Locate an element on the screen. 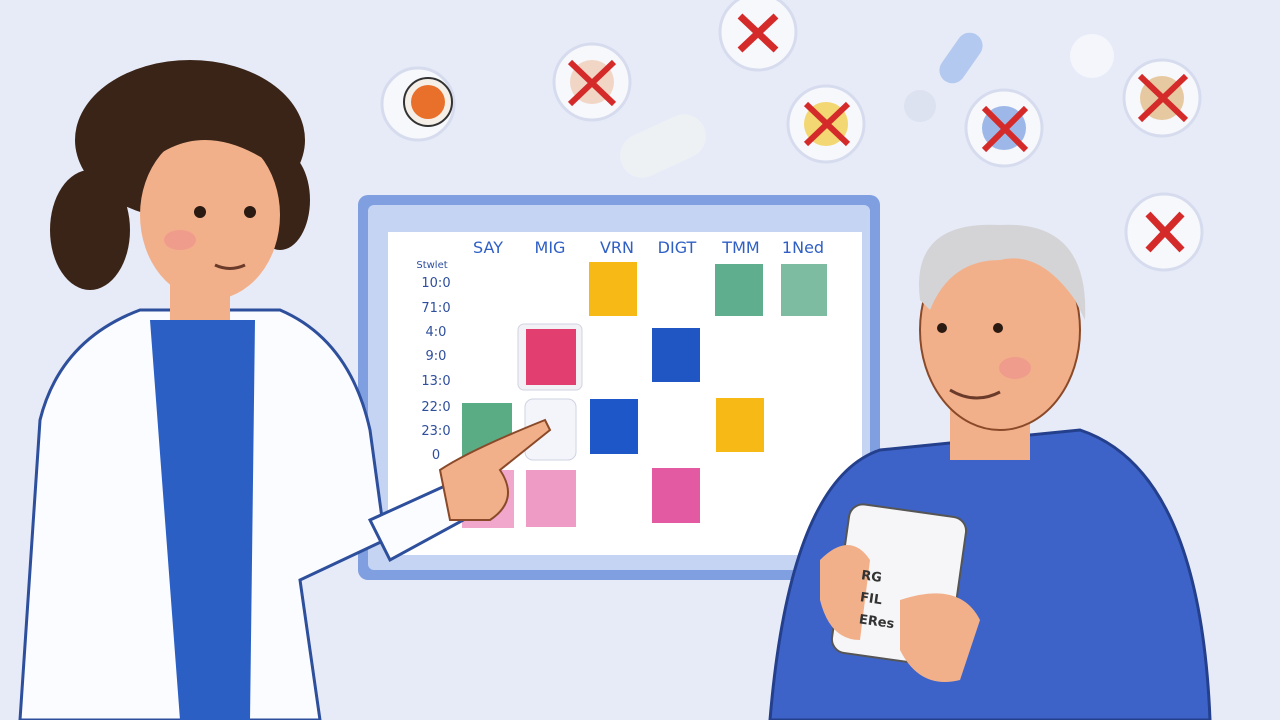  time-labels: Stwlet 10:0 71:0 4:0 9:0 13:0 22:0 23:0 0 is located at coordinates (433, 361).